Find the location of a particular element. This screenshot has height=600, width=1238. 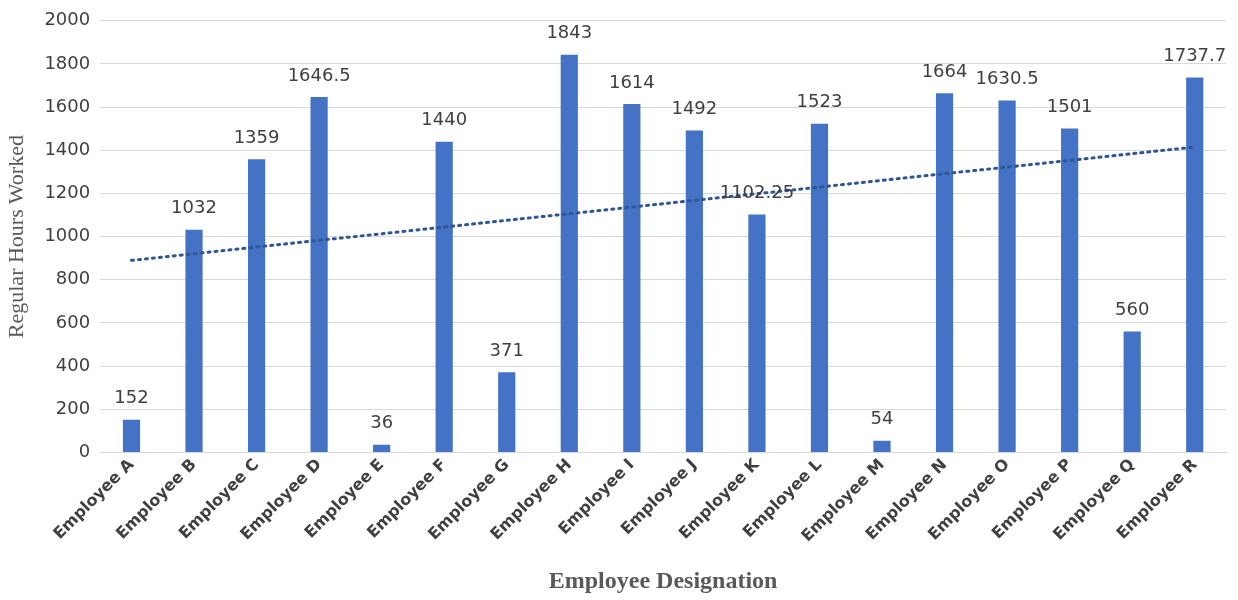

y-tick-label: 200 is located at coordinates (73, 407).